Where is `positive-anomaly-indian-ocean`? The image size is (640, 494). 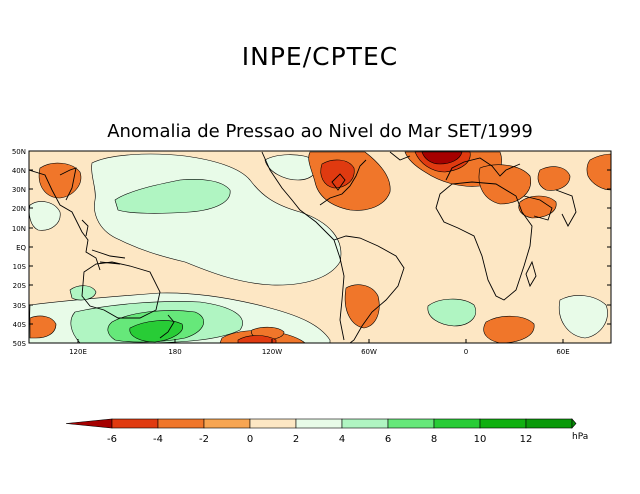 positive-anomaly-indian-ocean is located at coordinates (583, 317).